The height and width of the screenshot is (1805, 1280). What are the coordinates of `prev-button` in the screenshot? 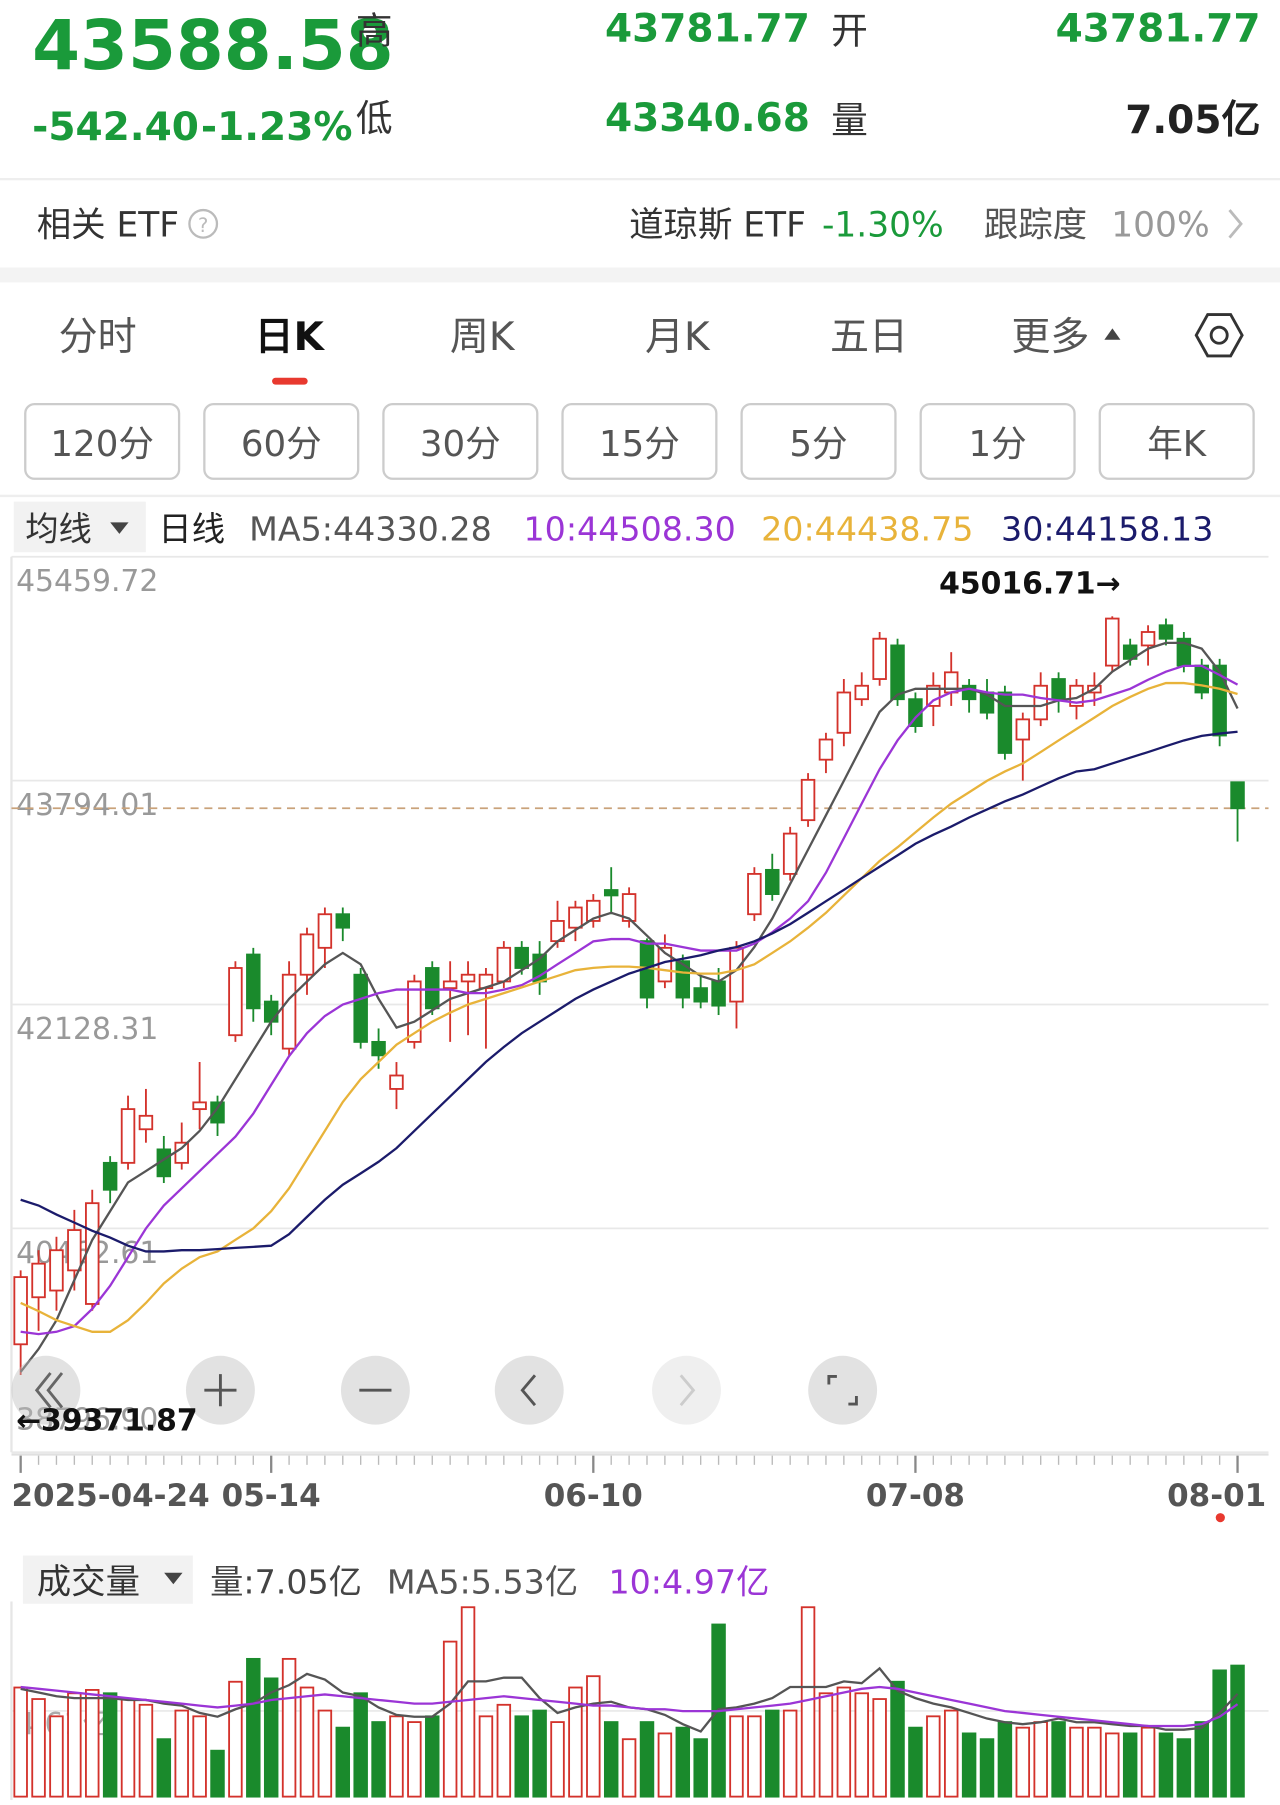 It's located at (529, 1390).